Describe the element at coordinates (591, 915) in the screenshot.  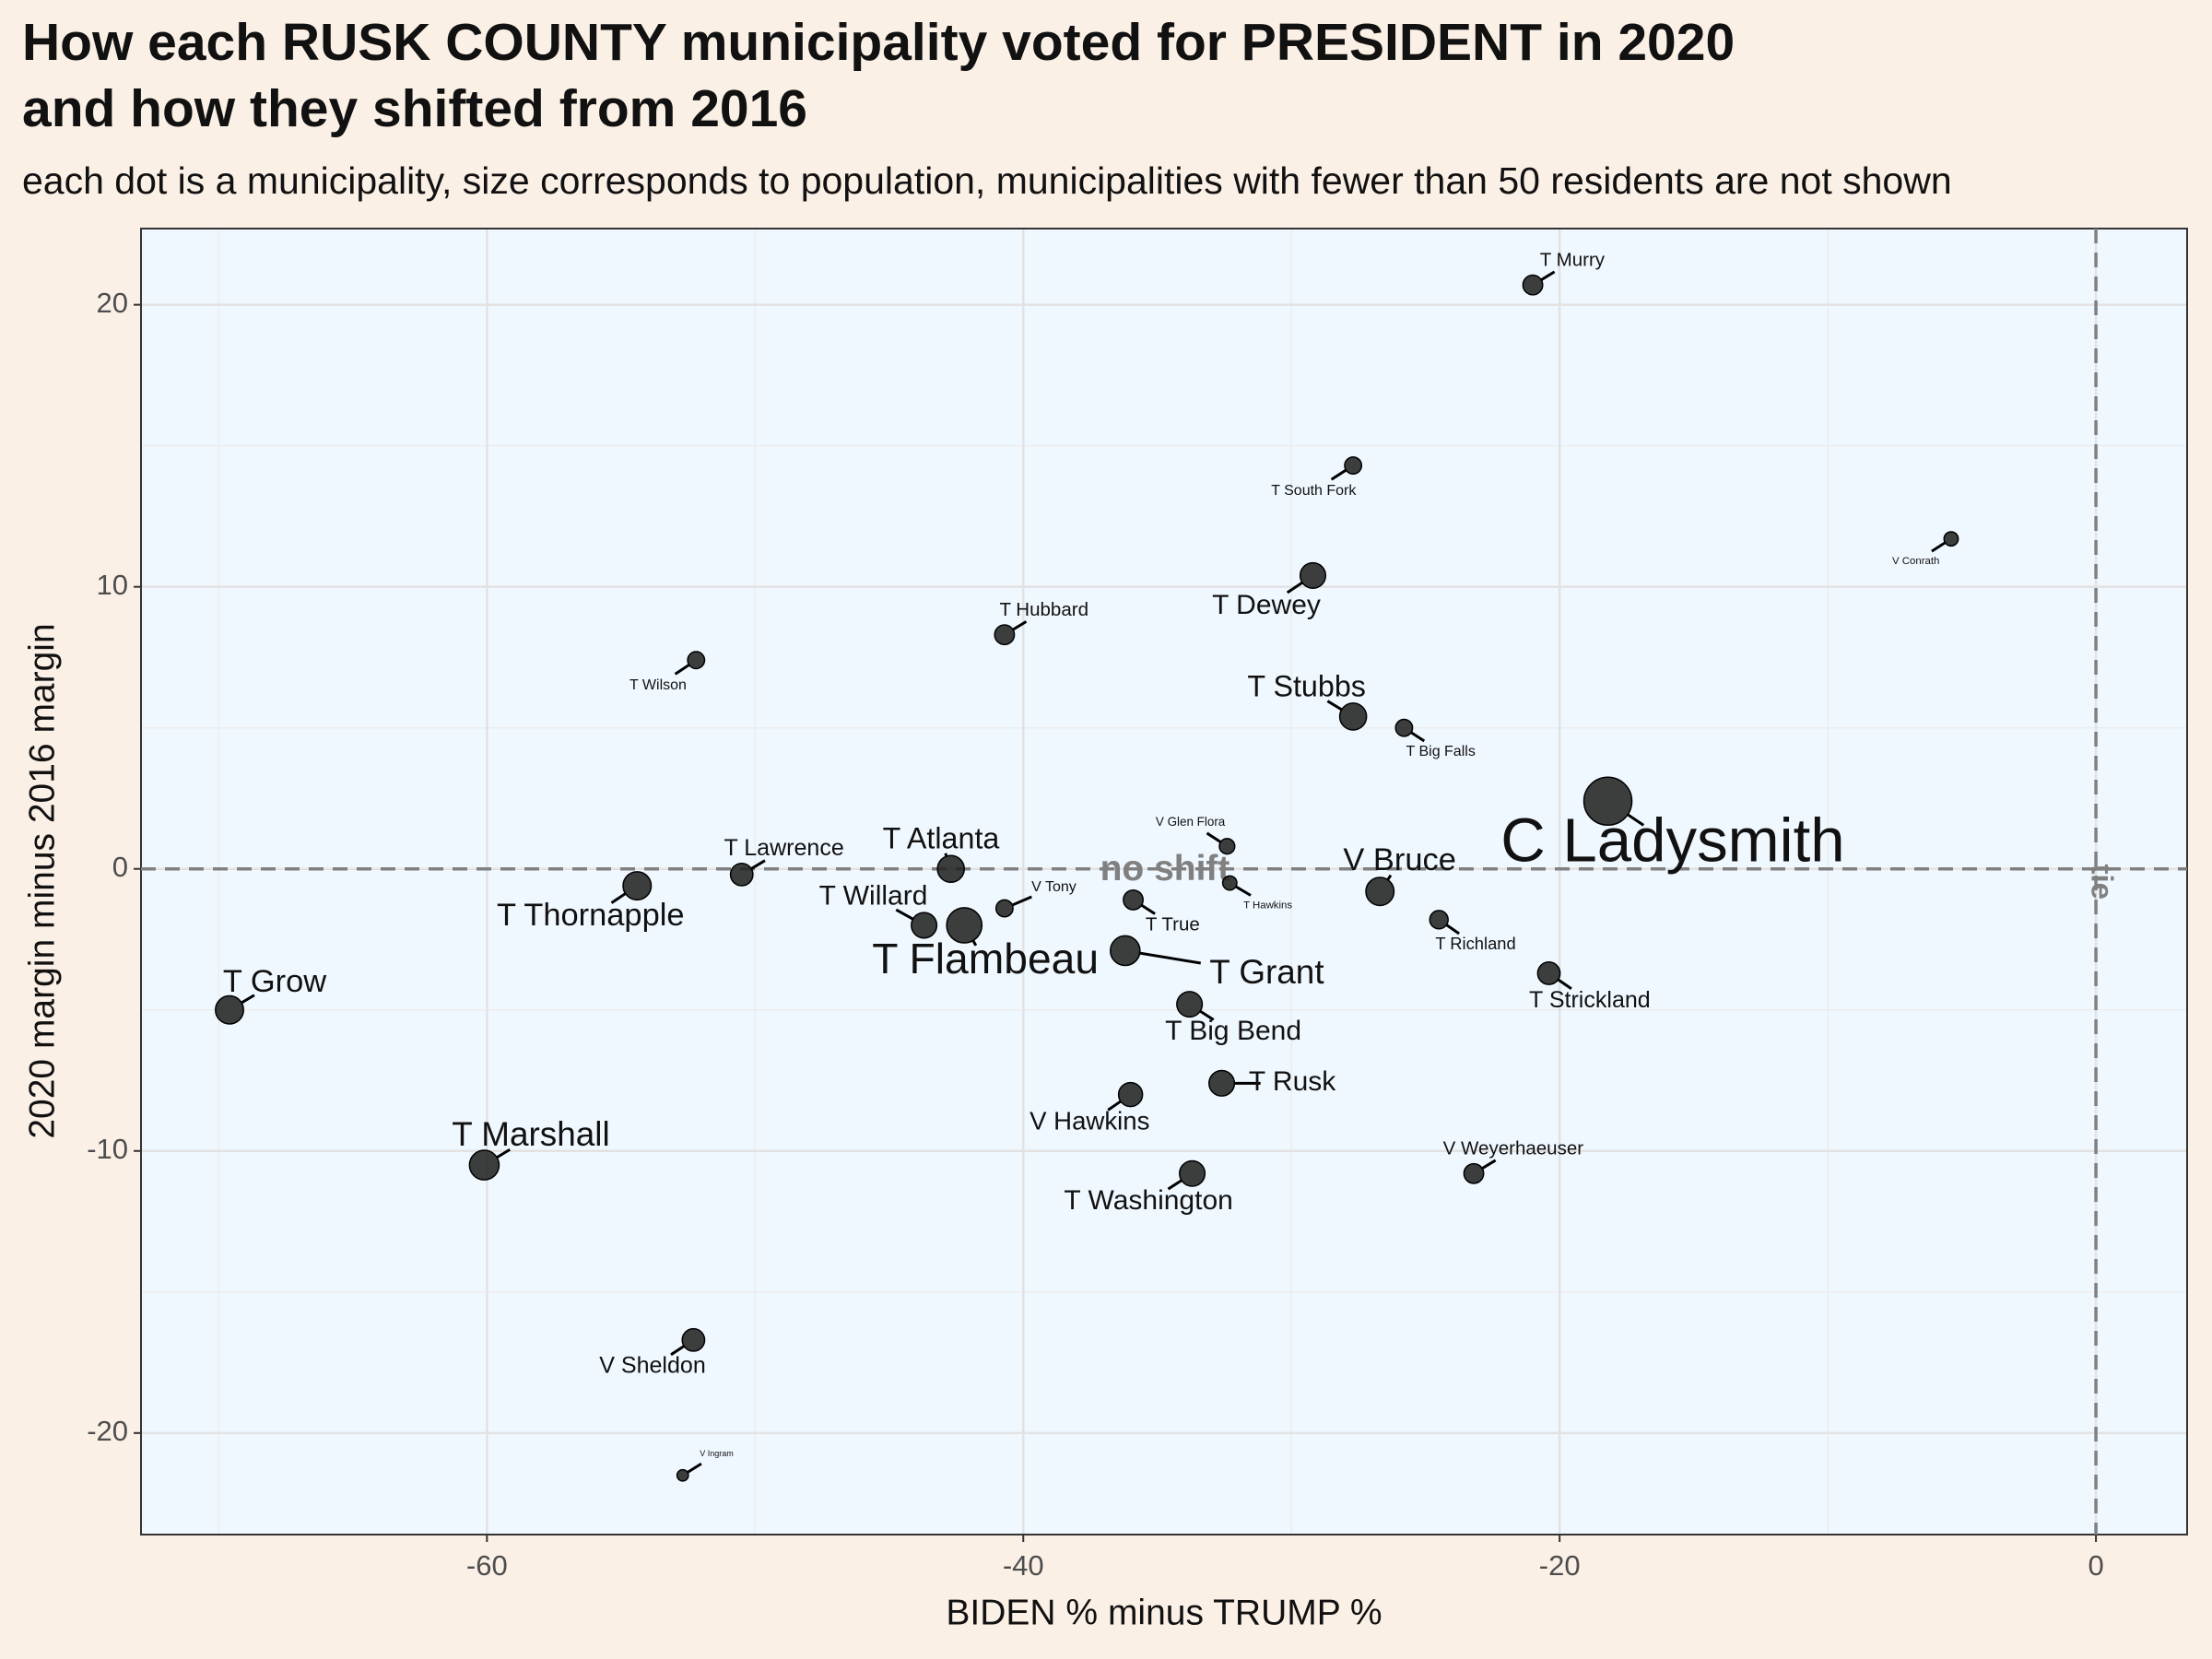
I see `point-label: T Thornapple` at that location.